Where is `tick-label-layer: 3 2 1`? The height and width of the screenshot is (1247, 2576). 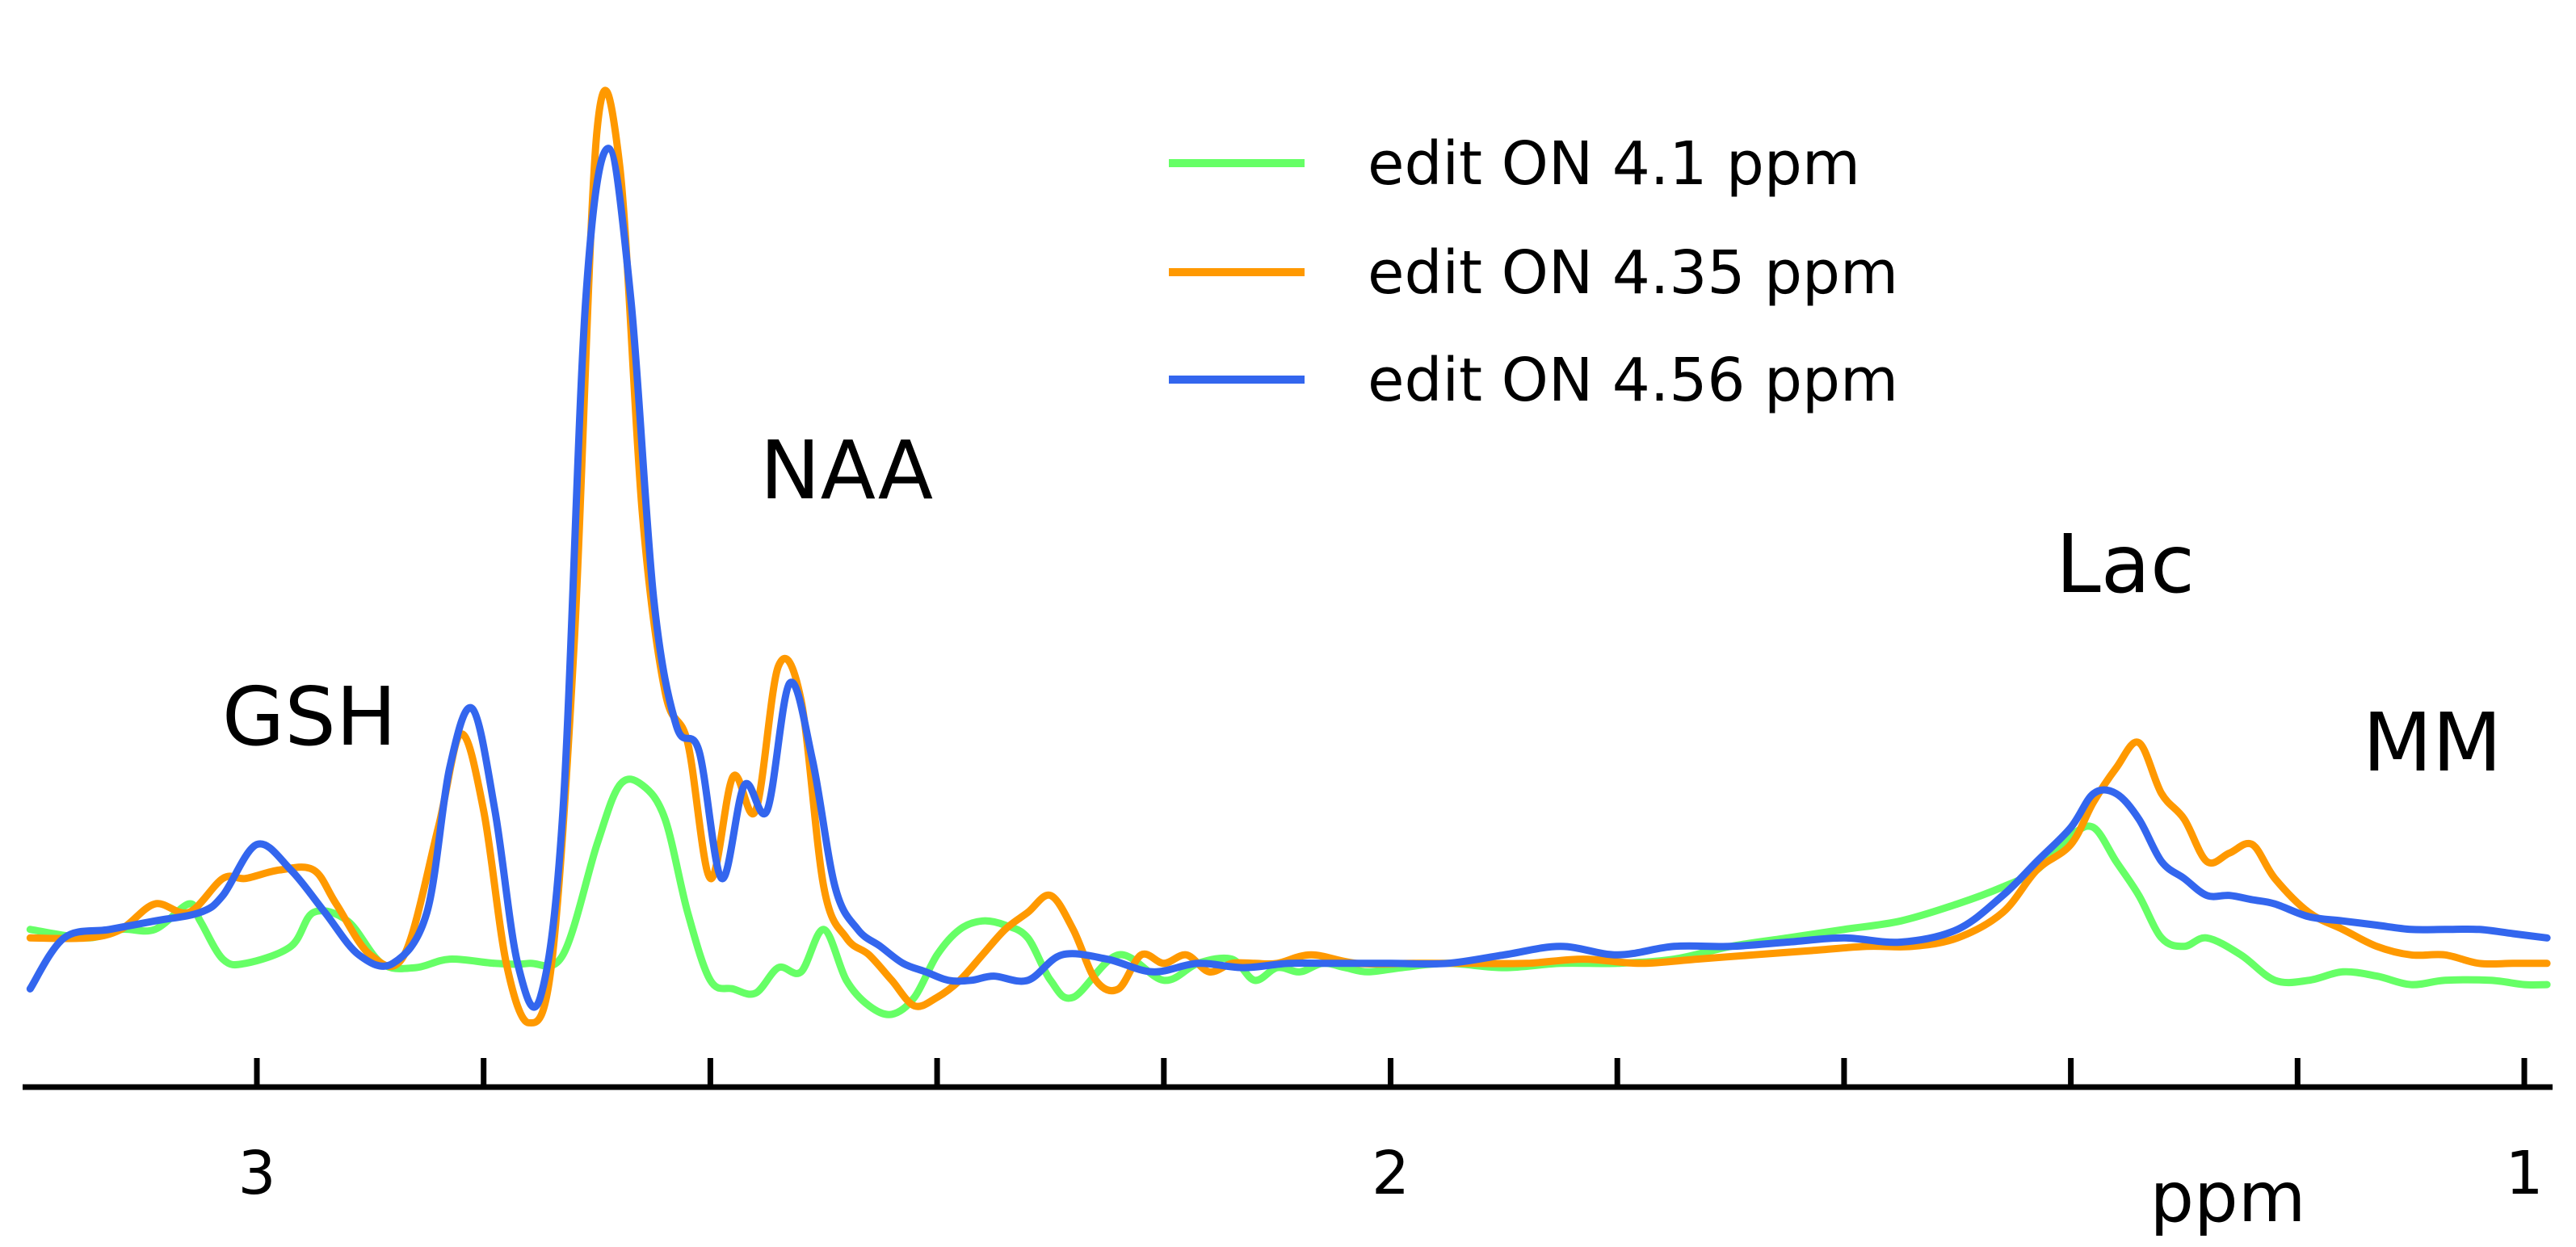
tick-label-layer: 3 2 1 is located at coordinates (1390, 1174).